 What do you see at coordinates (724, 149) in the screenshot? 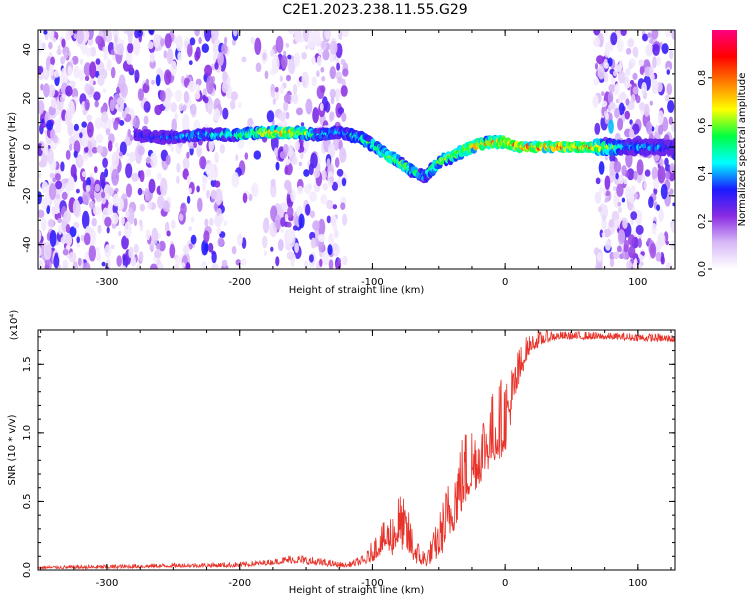
I see `colorbar` at bounding box center [724, 149].